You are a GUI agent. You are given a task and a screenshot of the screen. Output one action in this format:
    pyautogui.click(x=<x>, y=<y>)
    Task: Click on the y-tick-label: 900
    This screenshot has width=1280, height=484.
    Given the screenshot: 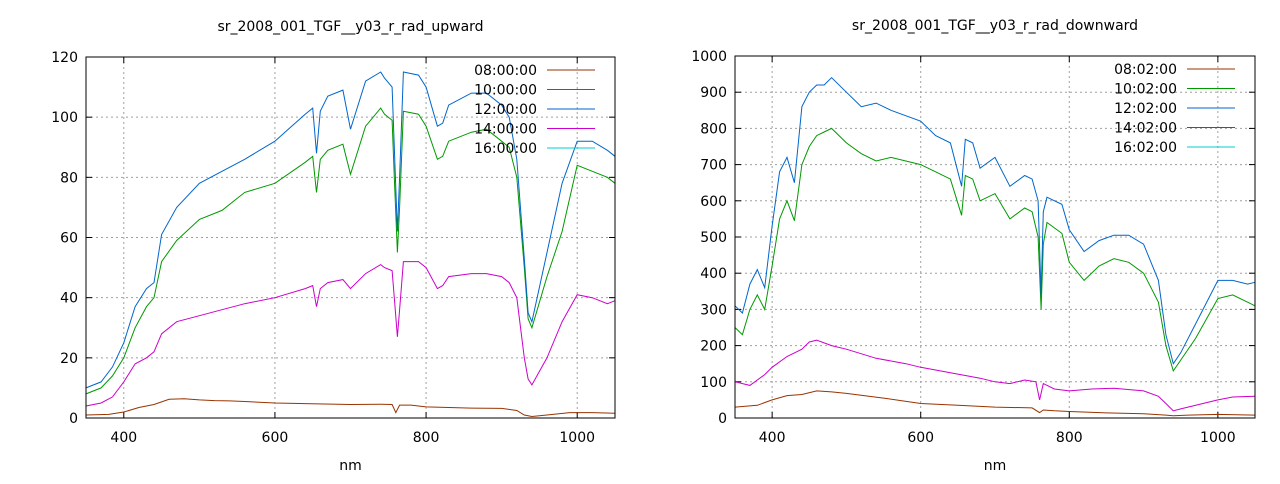 What is the action you would take?
    pyautogui.click(x=713, y=93)
    